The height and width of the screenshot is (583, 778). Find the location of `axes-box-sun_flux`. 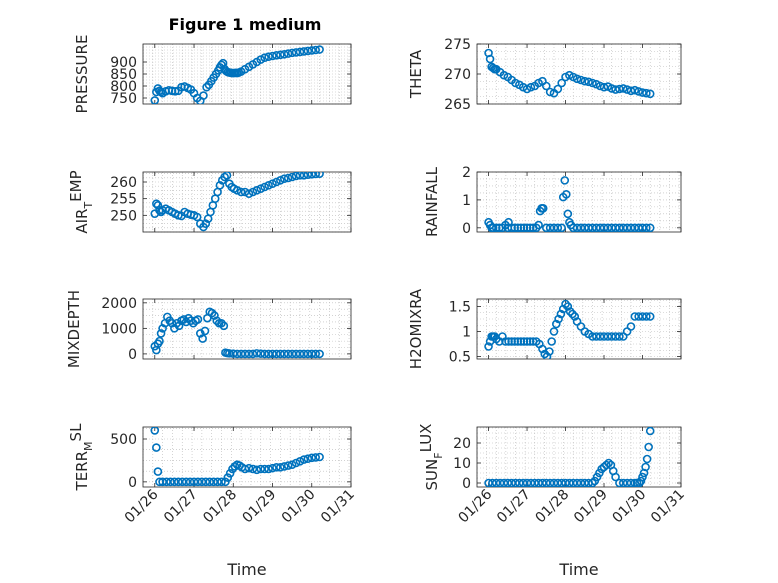

axes-box-sun_flux is located at coordinates (579, 457).